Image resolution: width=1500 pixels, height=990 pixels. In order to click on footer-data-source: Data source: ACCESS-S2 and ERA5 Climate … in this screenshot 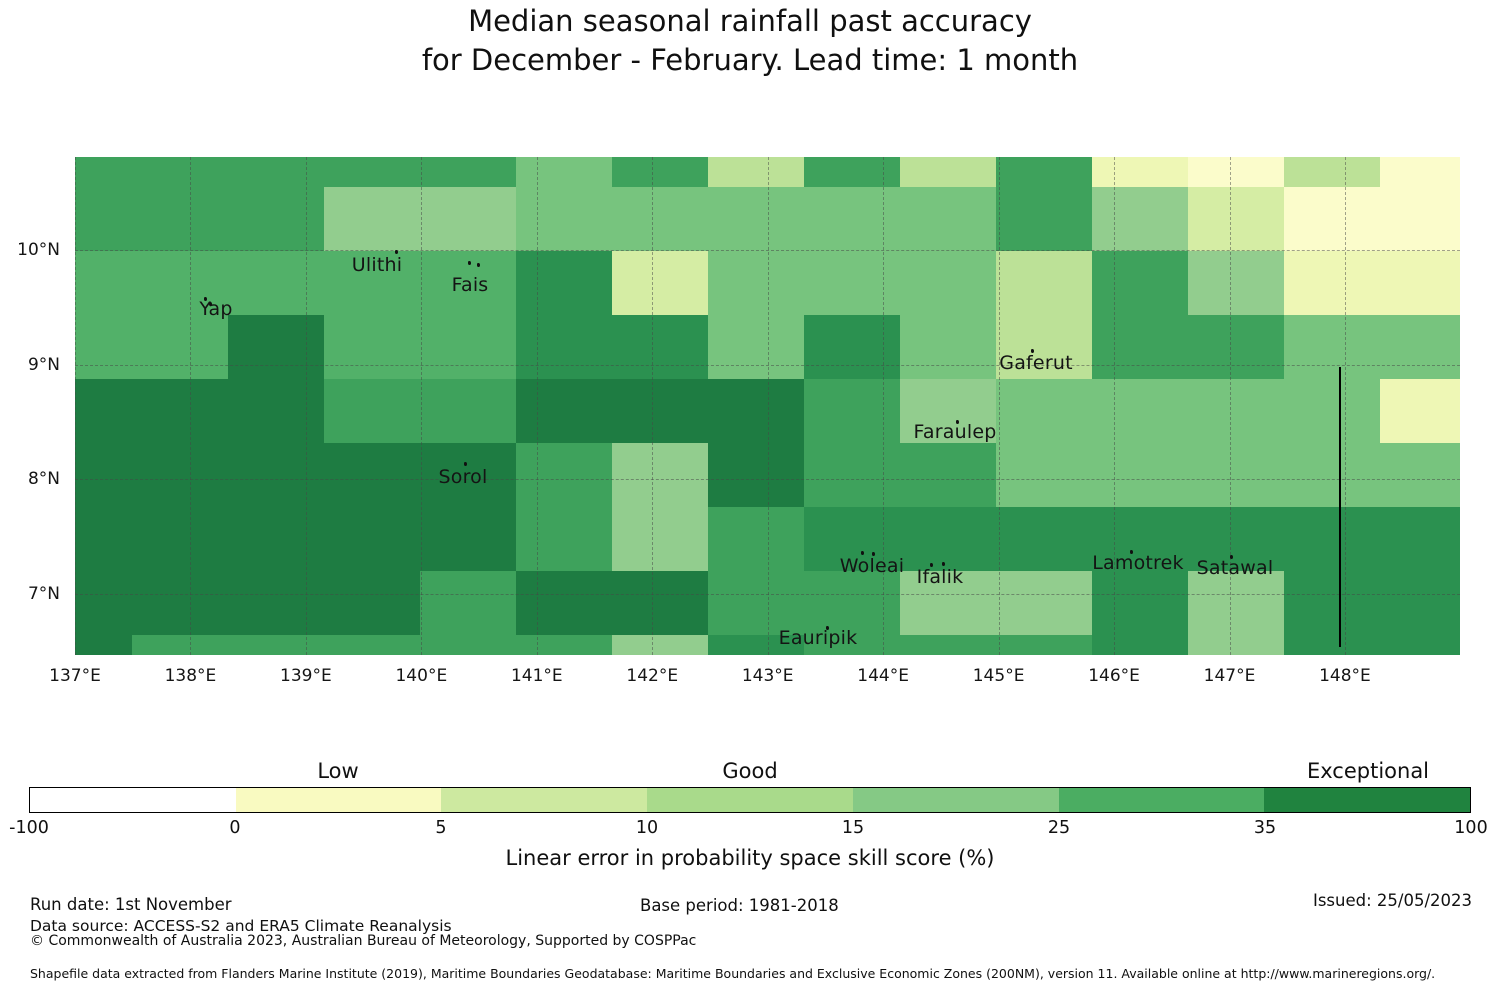, I will do `click(241, 926)`.